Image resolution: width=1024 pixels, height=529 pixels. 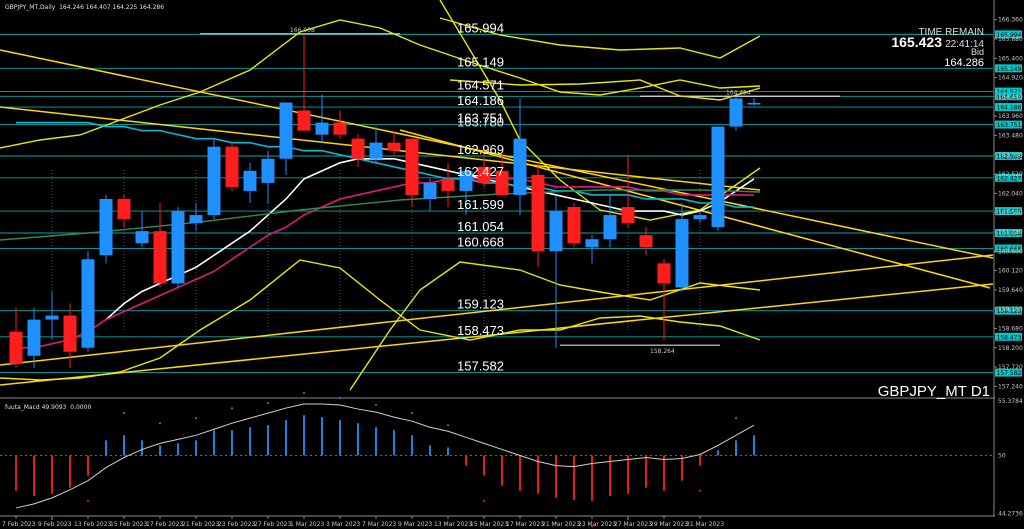 I want to click on price-tag-label: 164.186, so click(x=1009, y=108).